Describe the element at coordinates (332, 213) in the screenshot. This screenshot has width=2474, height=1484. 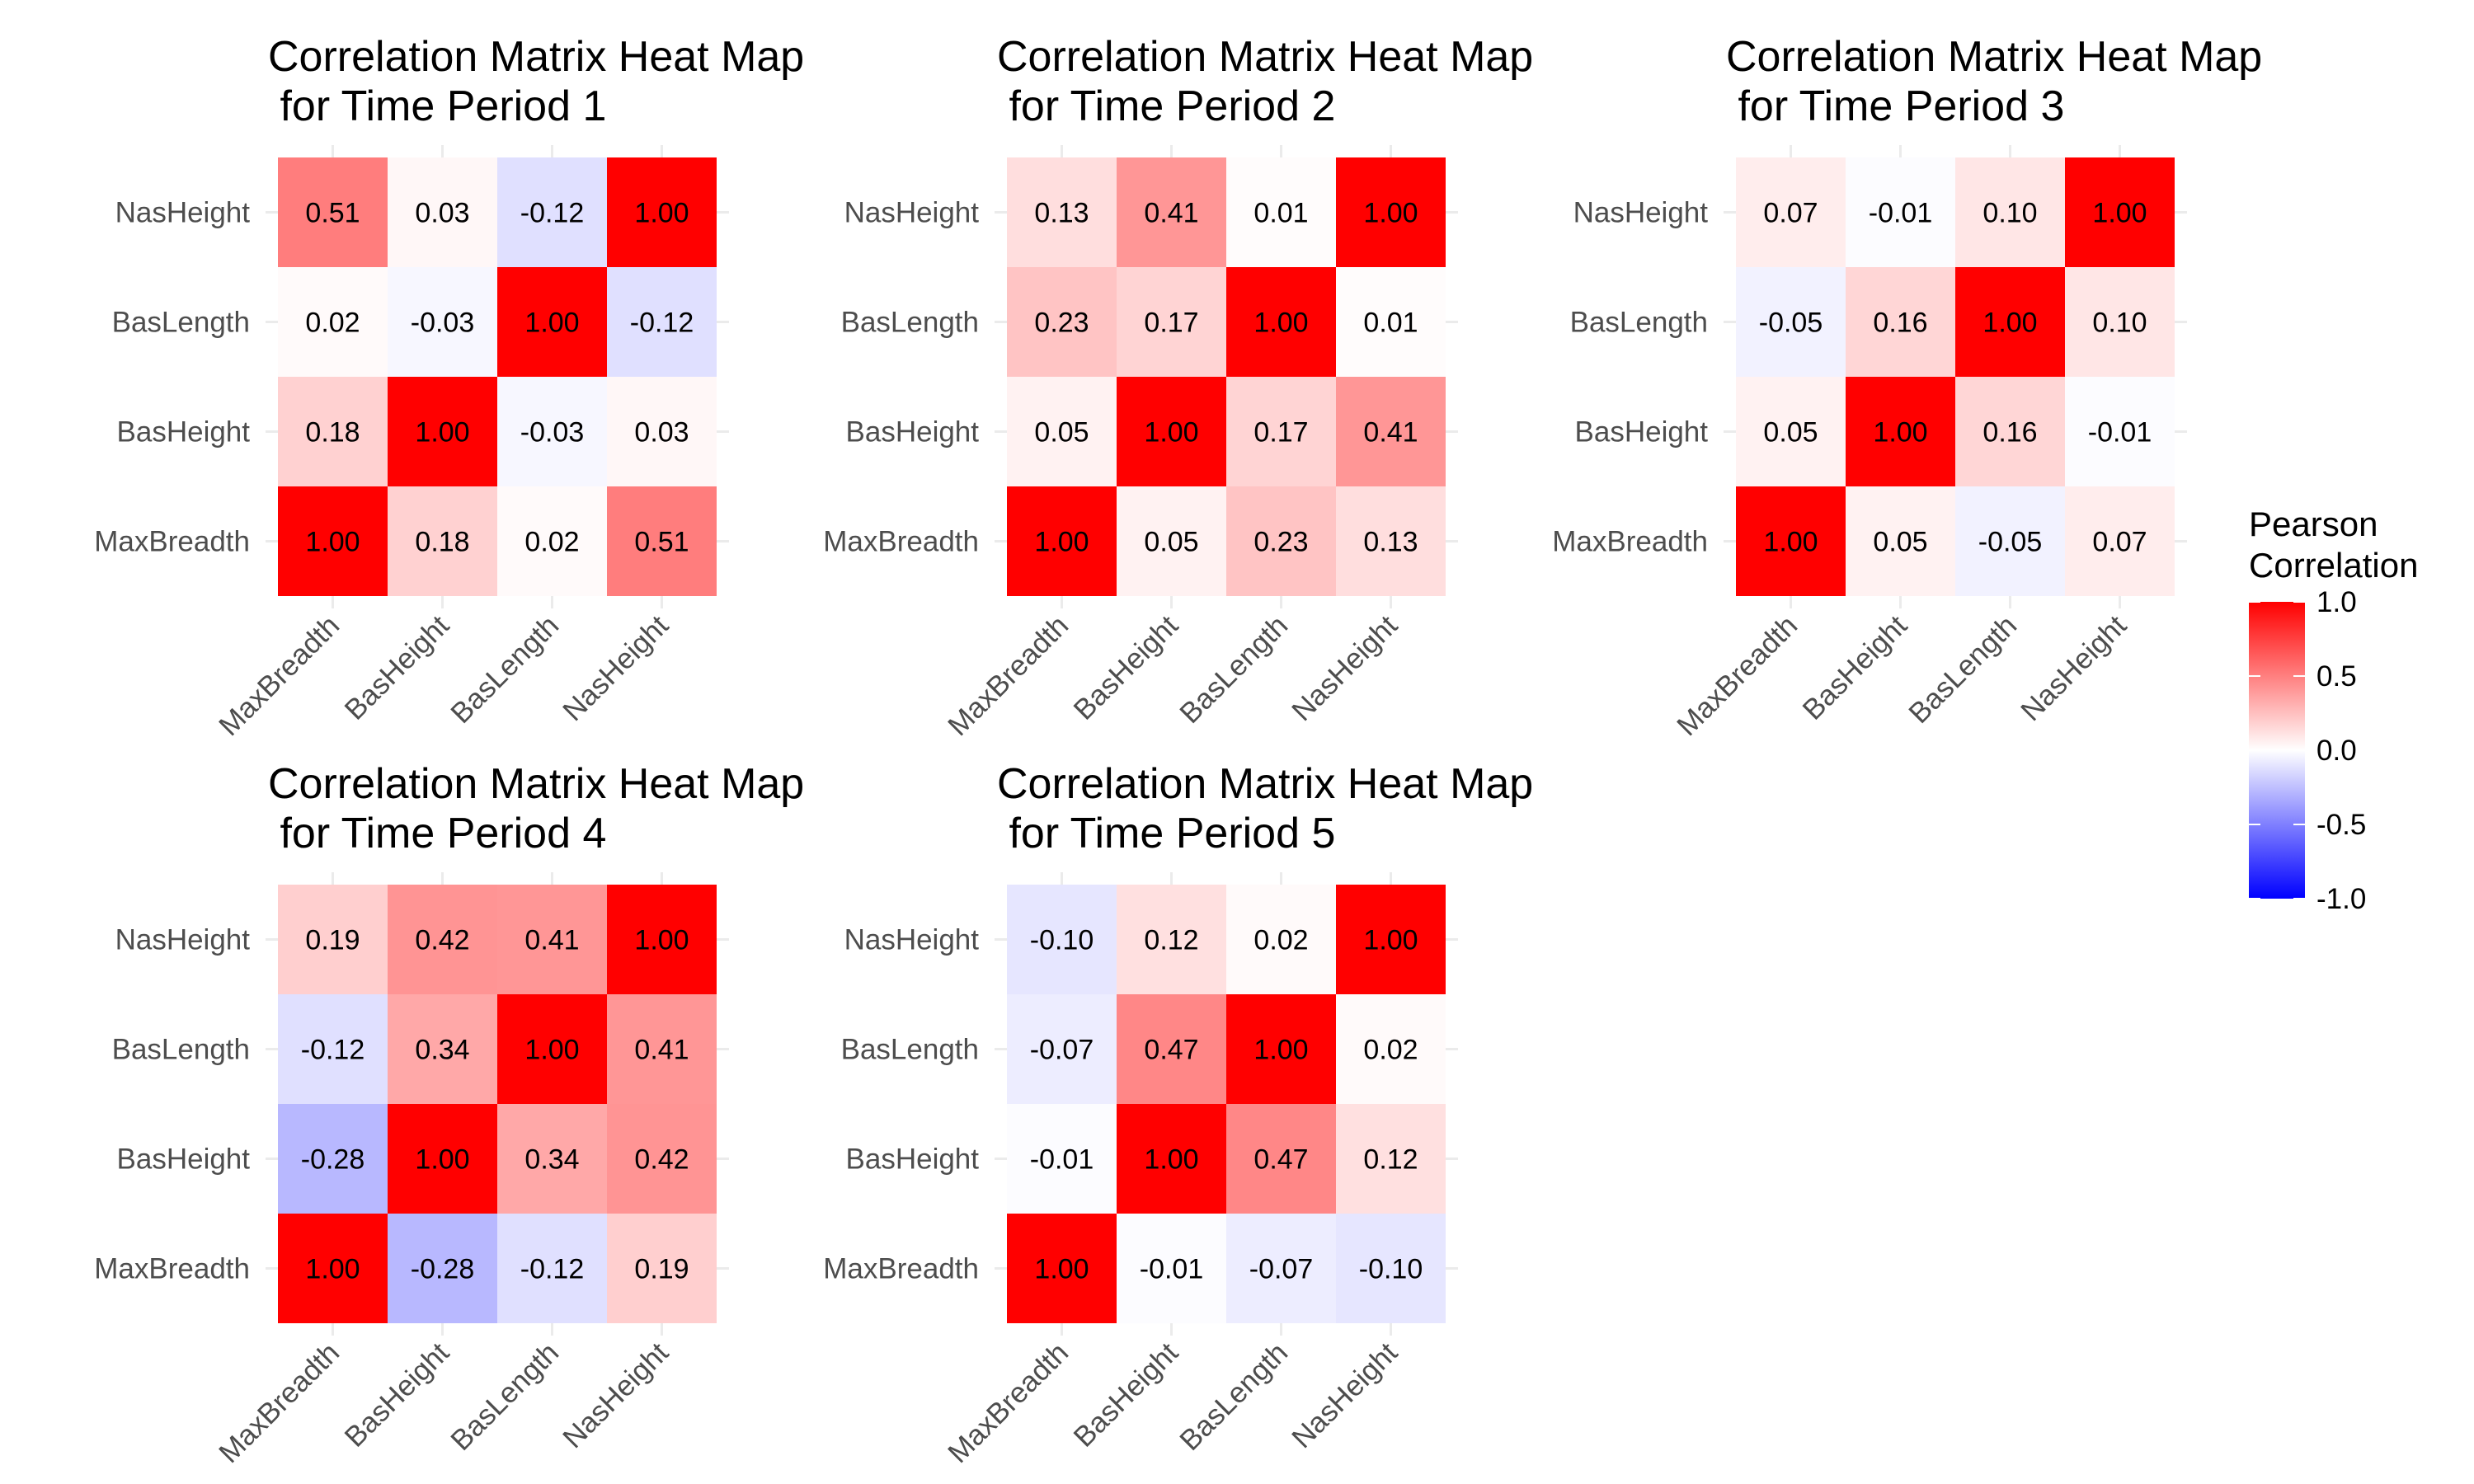
I see `cell-value-label: 0.51` at that location.